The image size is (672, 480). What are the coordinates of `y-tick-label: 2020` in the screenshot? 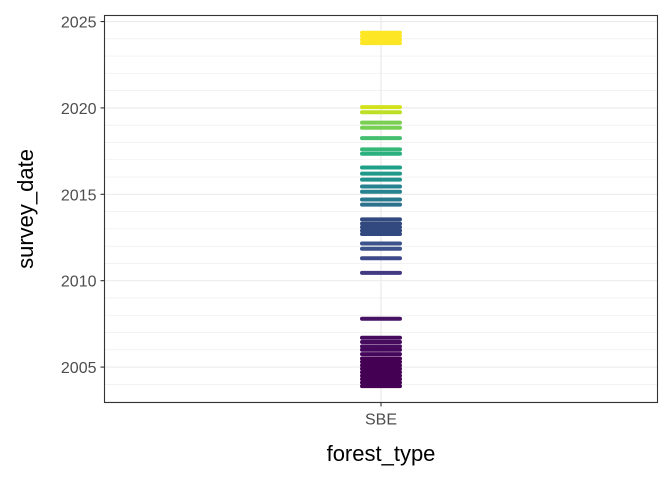 It's located at (79, 109).